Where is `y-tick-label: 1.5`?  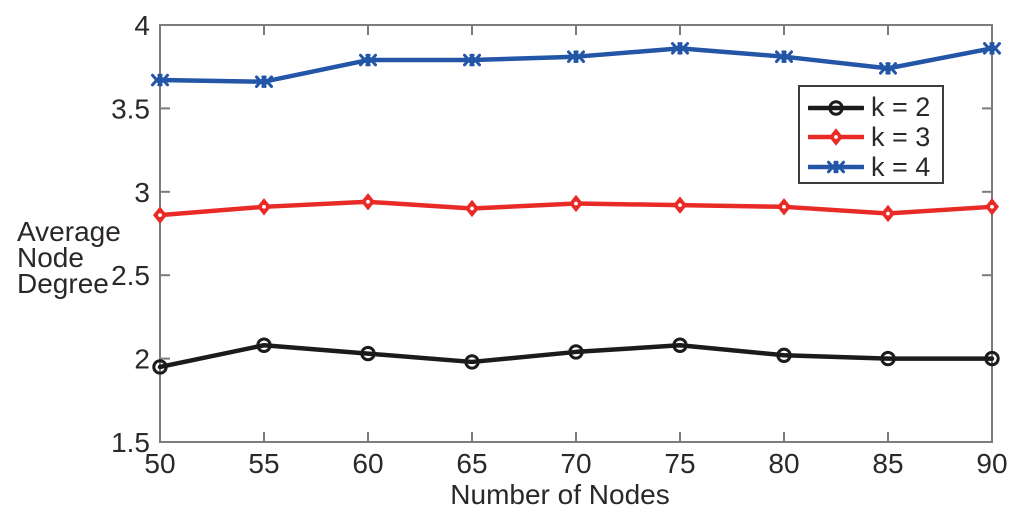
y-tick-label: 1.5 is located at coordinates (130, 442).